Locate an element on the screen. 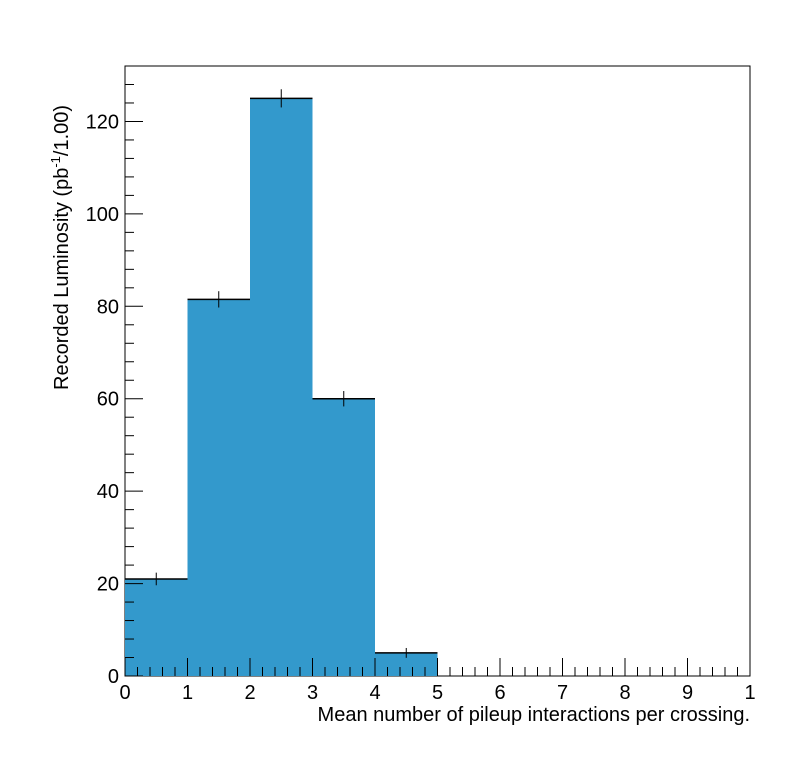 This screenshot has height=772, width=796. x-tick-label: 0 is located at coordinates (124, 693).